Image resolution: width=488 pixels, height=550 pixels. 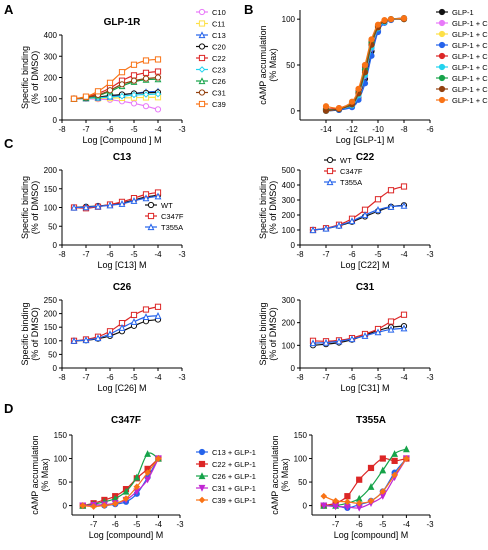 I want to click on x-tick-label: -5, so click(x=378, y=254).